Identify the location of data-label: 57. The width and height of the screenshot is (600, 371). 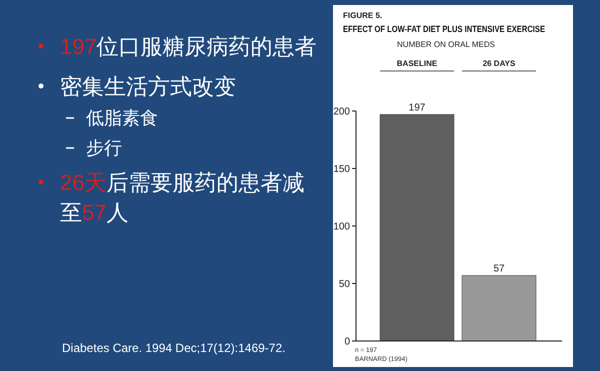
(499, 268).